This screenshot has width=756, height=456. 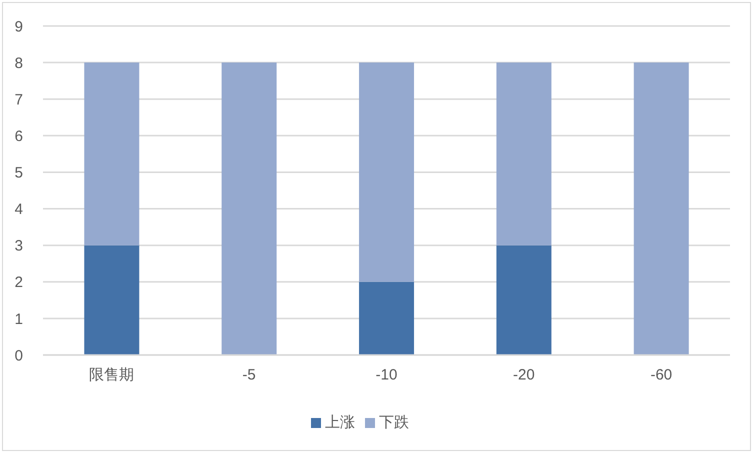 What do you see at coordinates (387, 375) in the screenshot?
I see `x-tick-label: -10` at bounding box center [387, 375].